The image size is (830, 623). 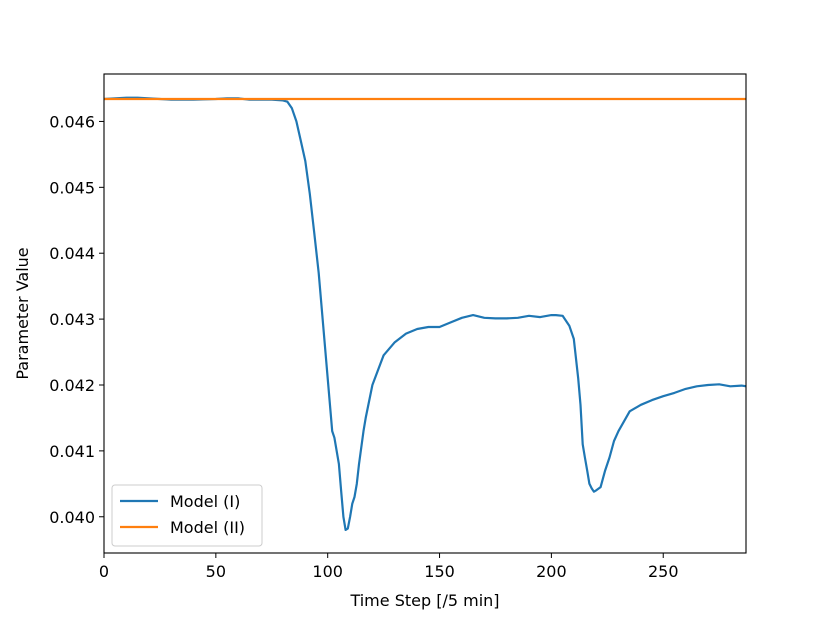 I want to click on legend: Model (I) Model (II), so click(x=187, y=515).